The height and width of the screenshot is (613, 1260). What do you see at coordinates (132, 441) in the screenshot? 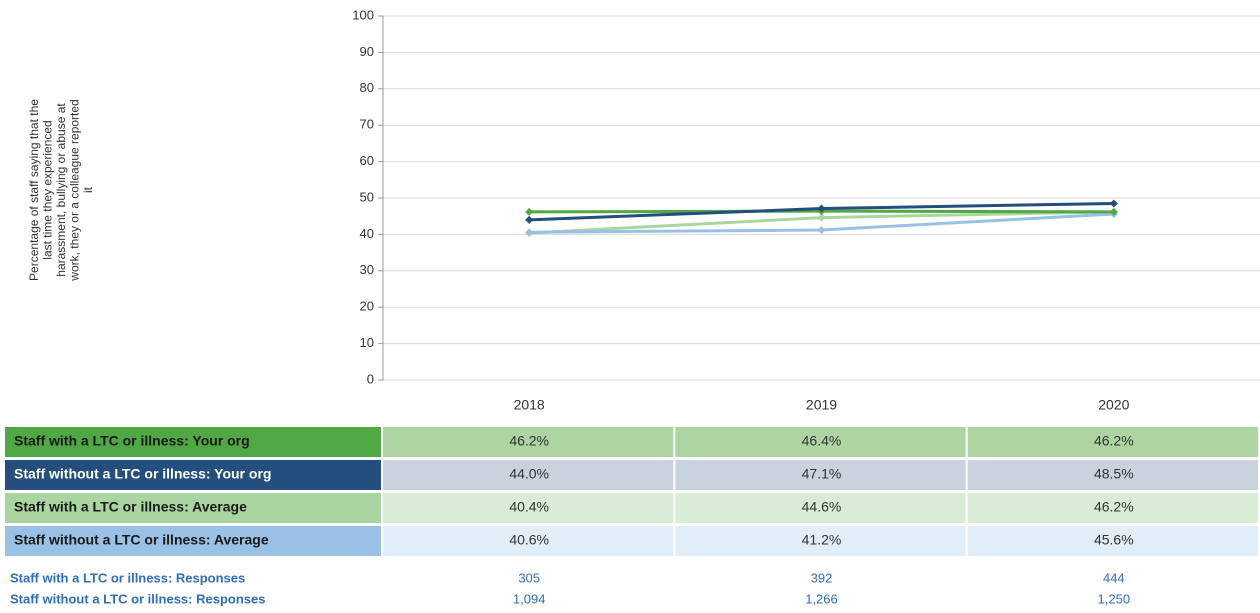
I see `legend-label: Staff with a LTC or illness: Your org` at bounding box center [132, 441].